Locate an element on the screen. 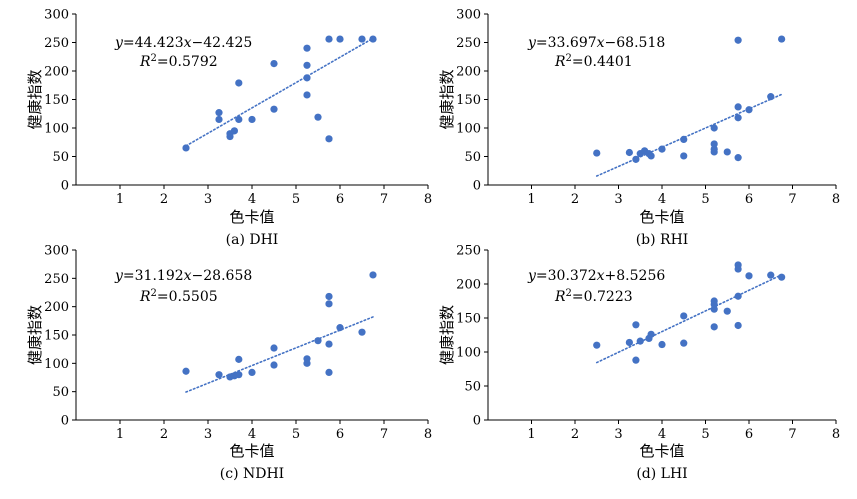 The image size is (857, 499). panel-caption: (a) DHI is located at coordinates (252, 240).